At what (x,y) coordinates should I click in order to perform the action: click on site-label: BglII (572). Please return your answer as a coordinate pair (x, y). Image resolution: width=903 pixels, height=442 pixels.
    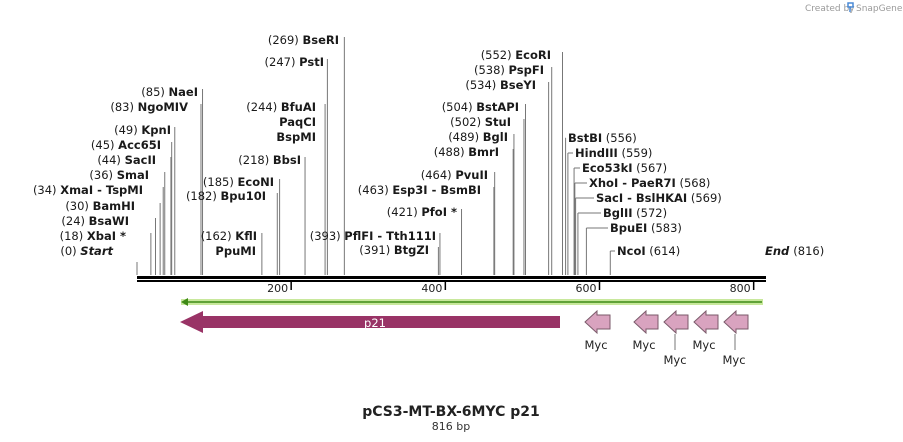
    Looking at the image, I should click on (635, 213).